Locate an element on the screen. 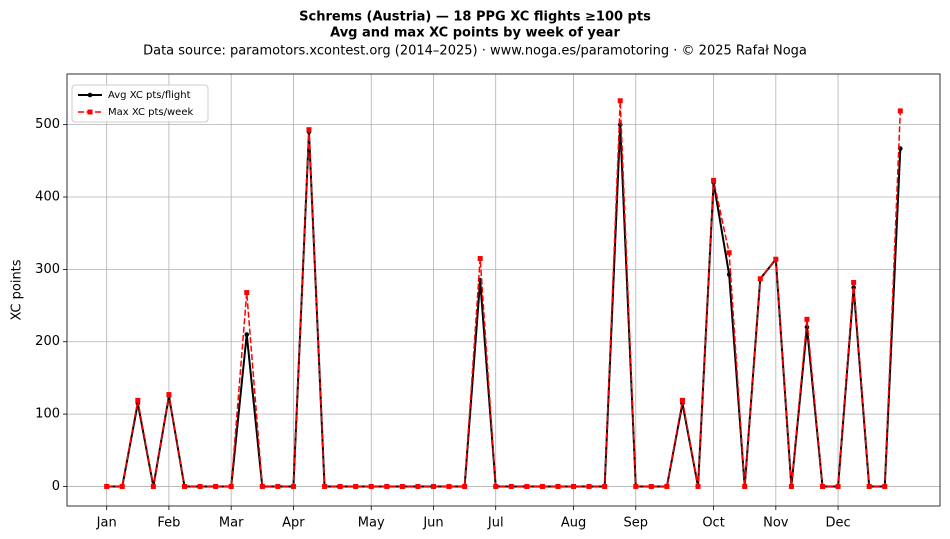 Image resolution: width=950 pixels, height=539 pixels. x-tick-label: Mar is located at coordinates (231, 523).